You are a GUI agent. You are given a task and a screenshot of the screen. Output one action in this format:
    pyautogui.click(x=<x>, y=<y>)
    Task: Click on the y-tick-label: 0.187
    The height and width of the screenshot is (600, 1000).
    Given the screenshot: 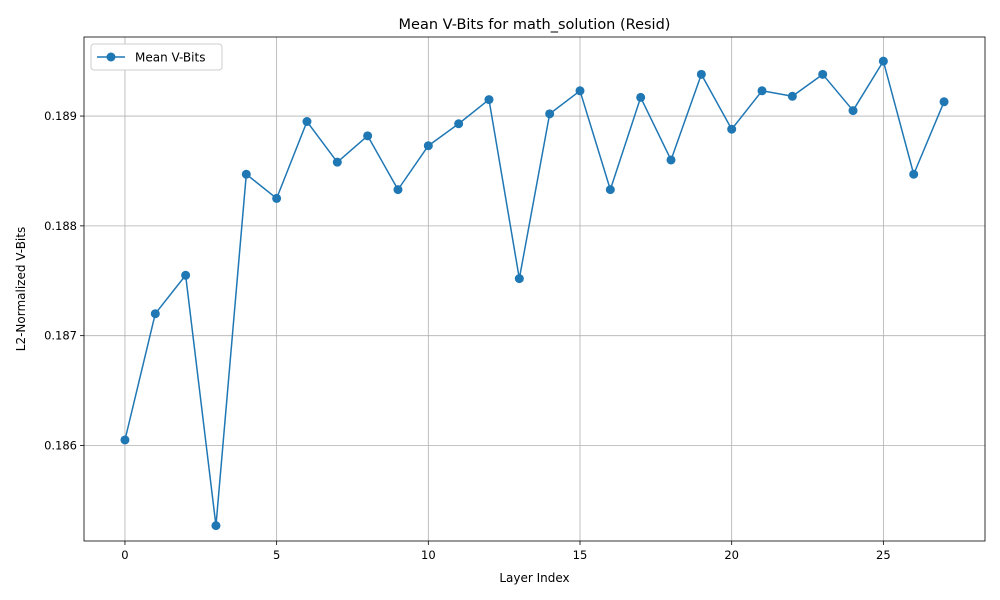 What is the action you would take?
    pyautogui.click(x=60, y=336)
    